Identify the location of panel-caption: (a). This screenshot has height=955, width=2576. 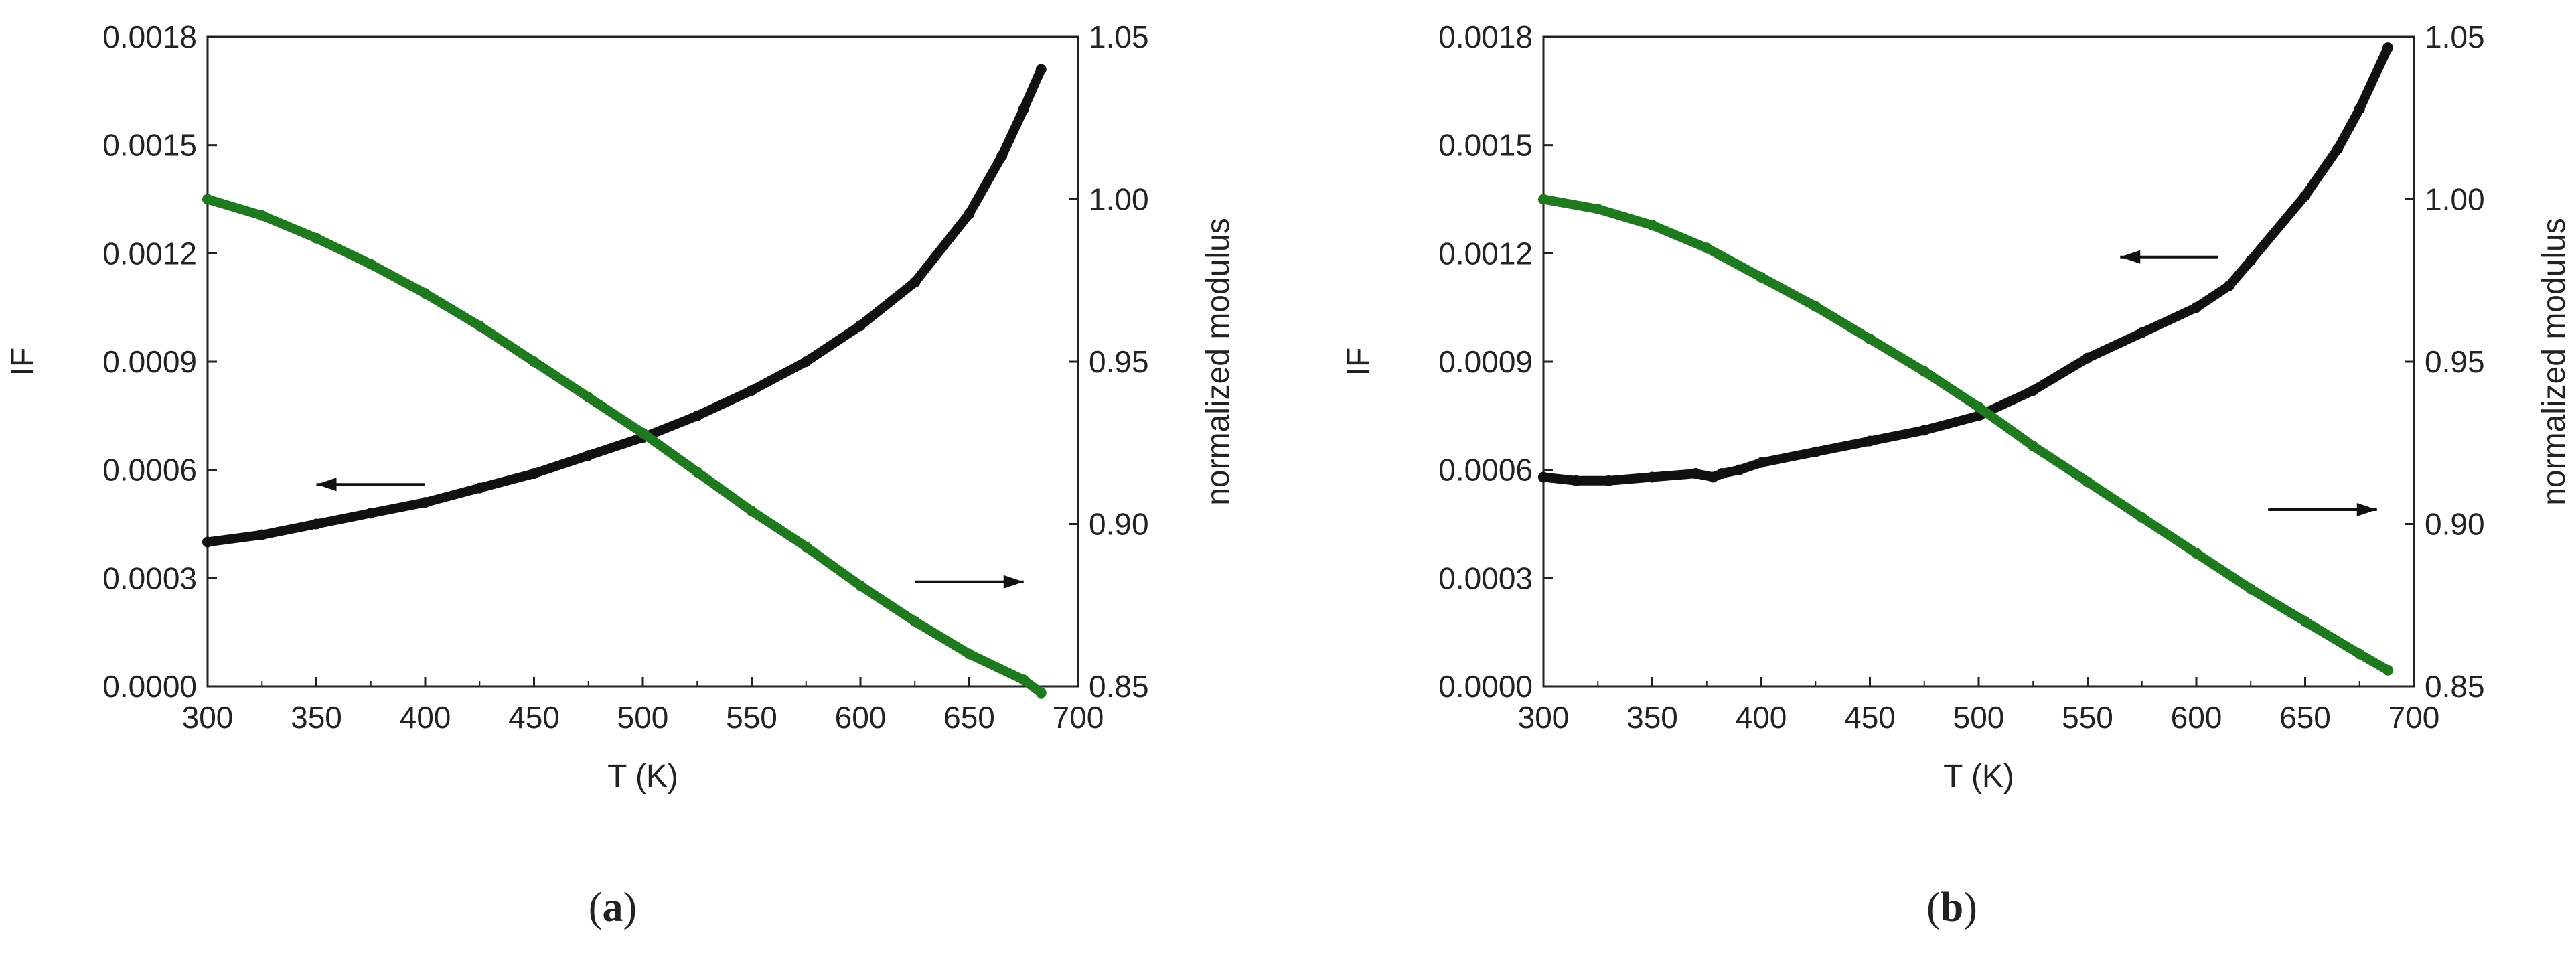
(613, 908).